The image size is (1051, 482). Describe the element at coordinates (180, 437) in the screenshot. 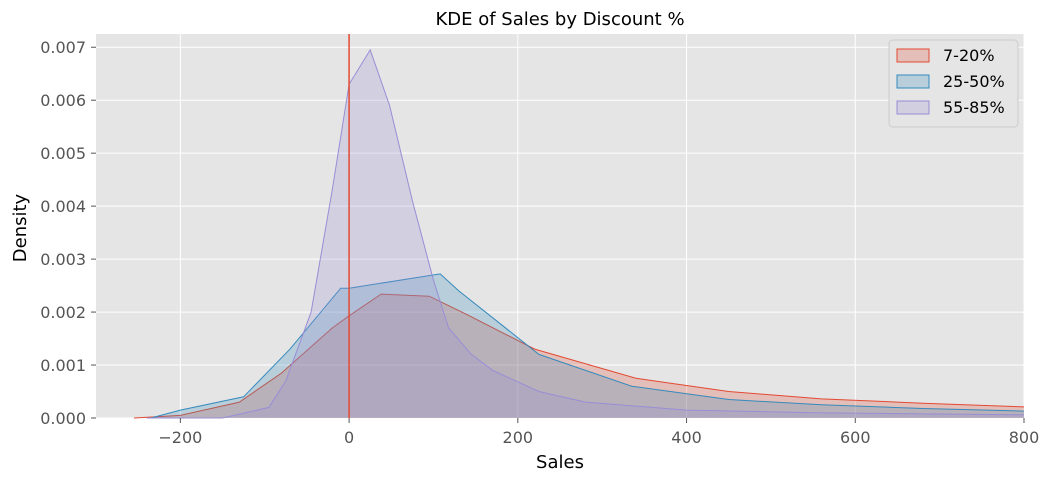

I see `x-tick-label: −200` at that location.